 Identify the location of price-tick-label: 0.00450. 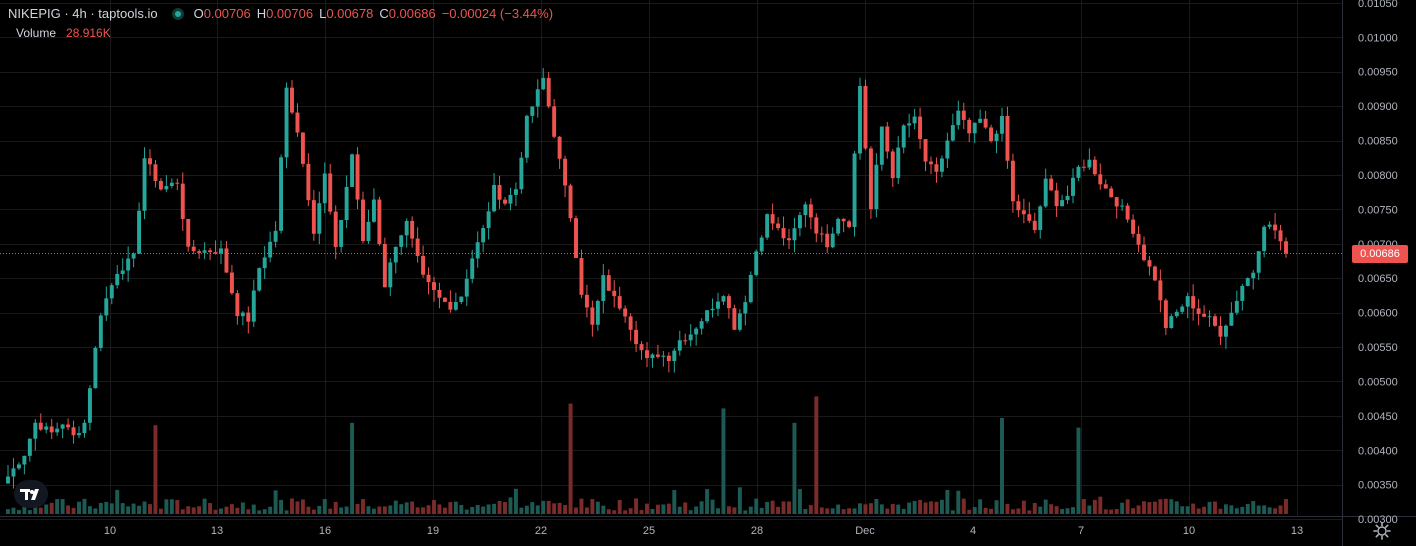
(1378, 417).